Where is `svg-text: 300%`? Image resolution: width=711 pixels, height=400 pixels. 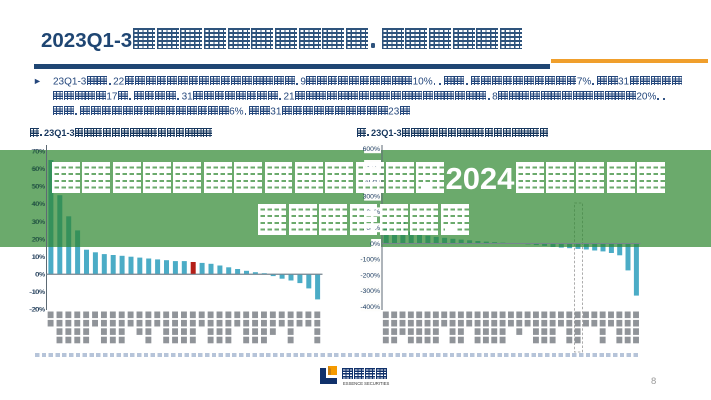
svg-text: 300% is located at coordinates (371, 196).